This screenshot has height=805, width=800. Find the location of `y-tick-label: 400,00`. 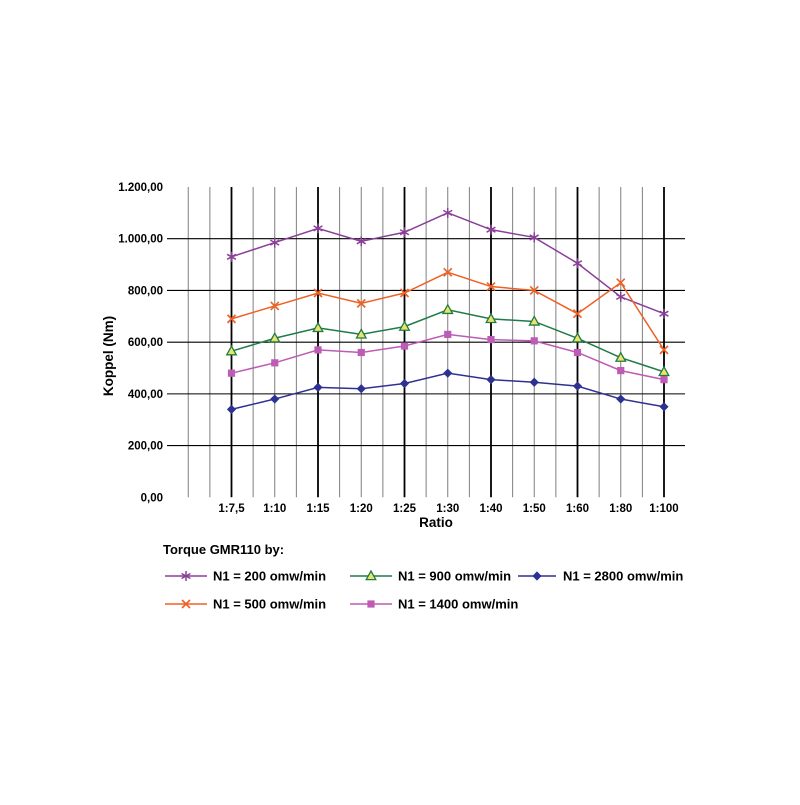

y-tick-label: 400,00 is located at coordinates (145, 395).